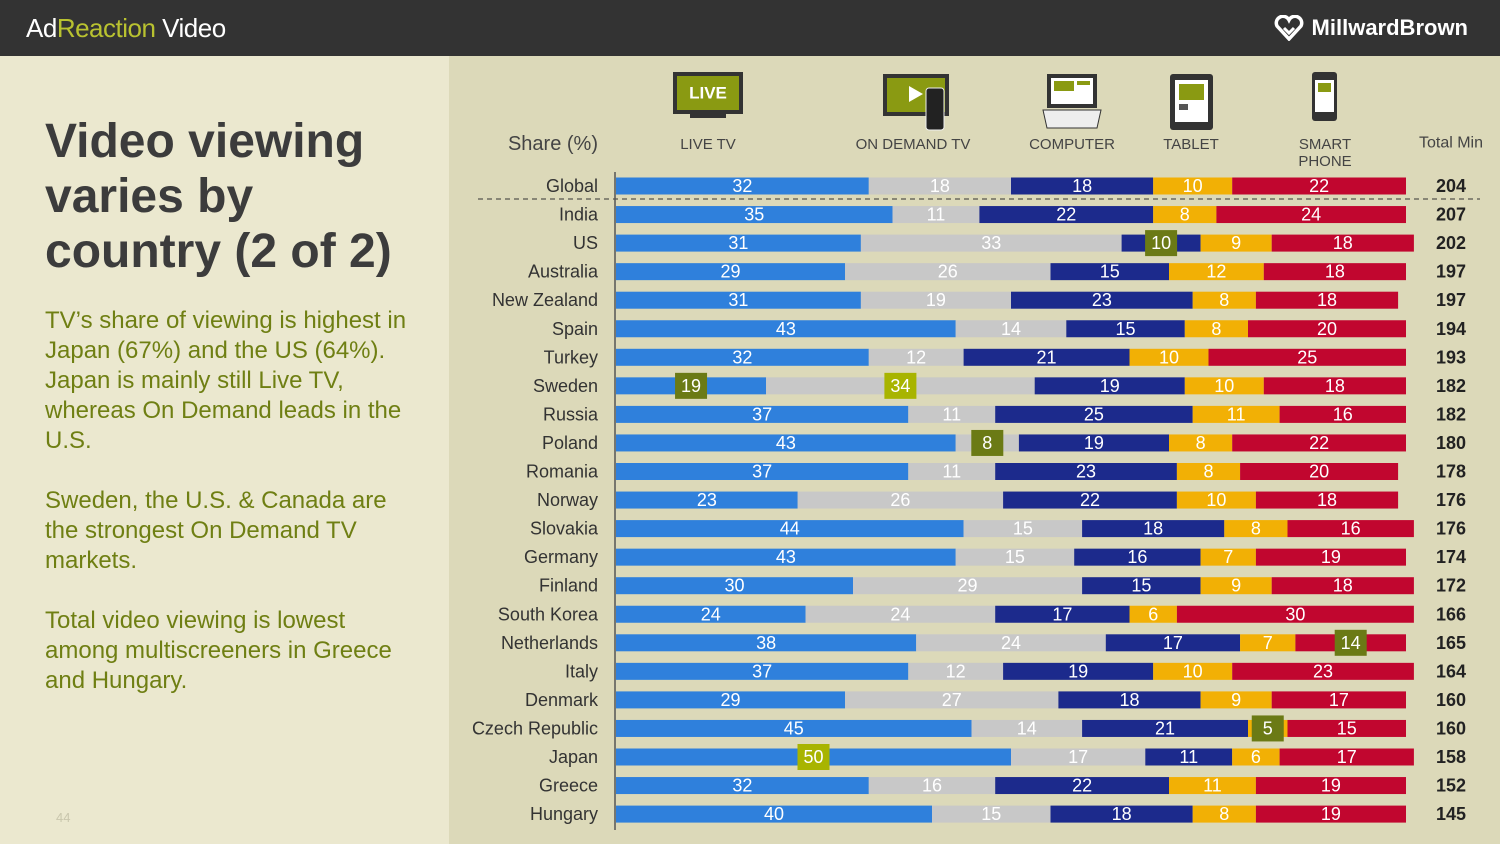 Image resolution: width=1500 pixels, height=844 pixels. I want to click on category-label: Slovakia, so click(564, 529).